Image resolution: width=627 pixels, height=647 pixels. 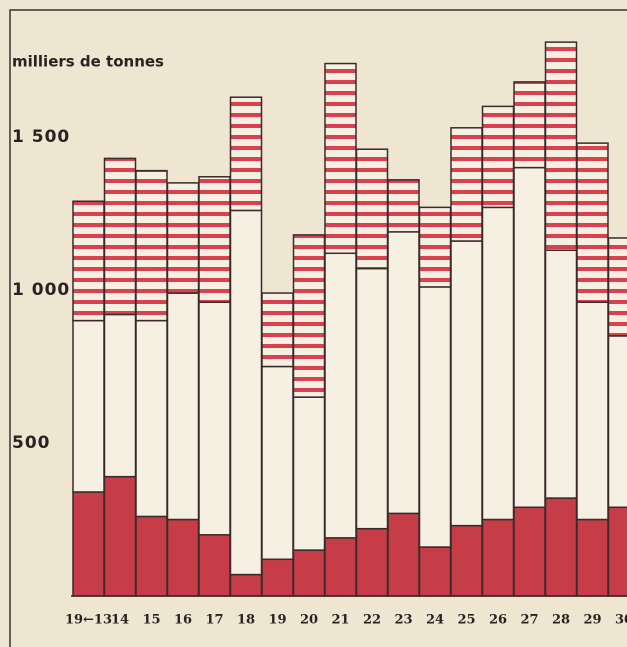 What do you see at coordinates (41, 137) in the screenshot?
I see `y-tick-label: 1 500` at bounding box center [41, 137].